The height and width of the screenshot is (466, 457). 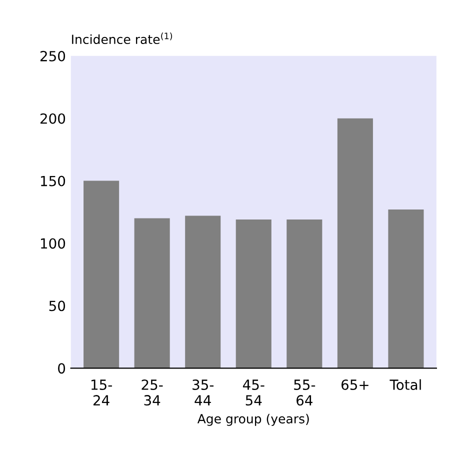 I want to click on x-axis-title: Age group (years), so click(x=253, y=420).